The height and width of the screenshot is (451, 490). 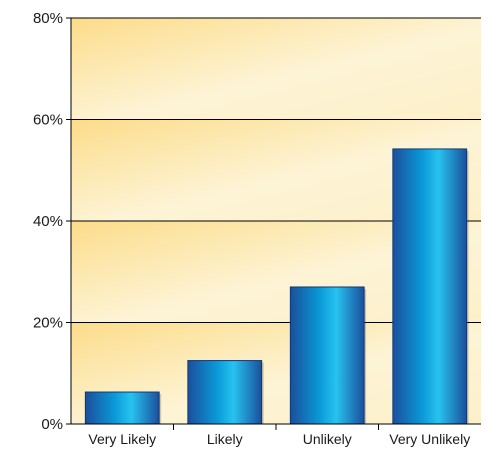 What do you see at coordinates (122, 439) in the screenshot?
I see `x-tick-label: Very Likely` at bounding box center [122, 439].